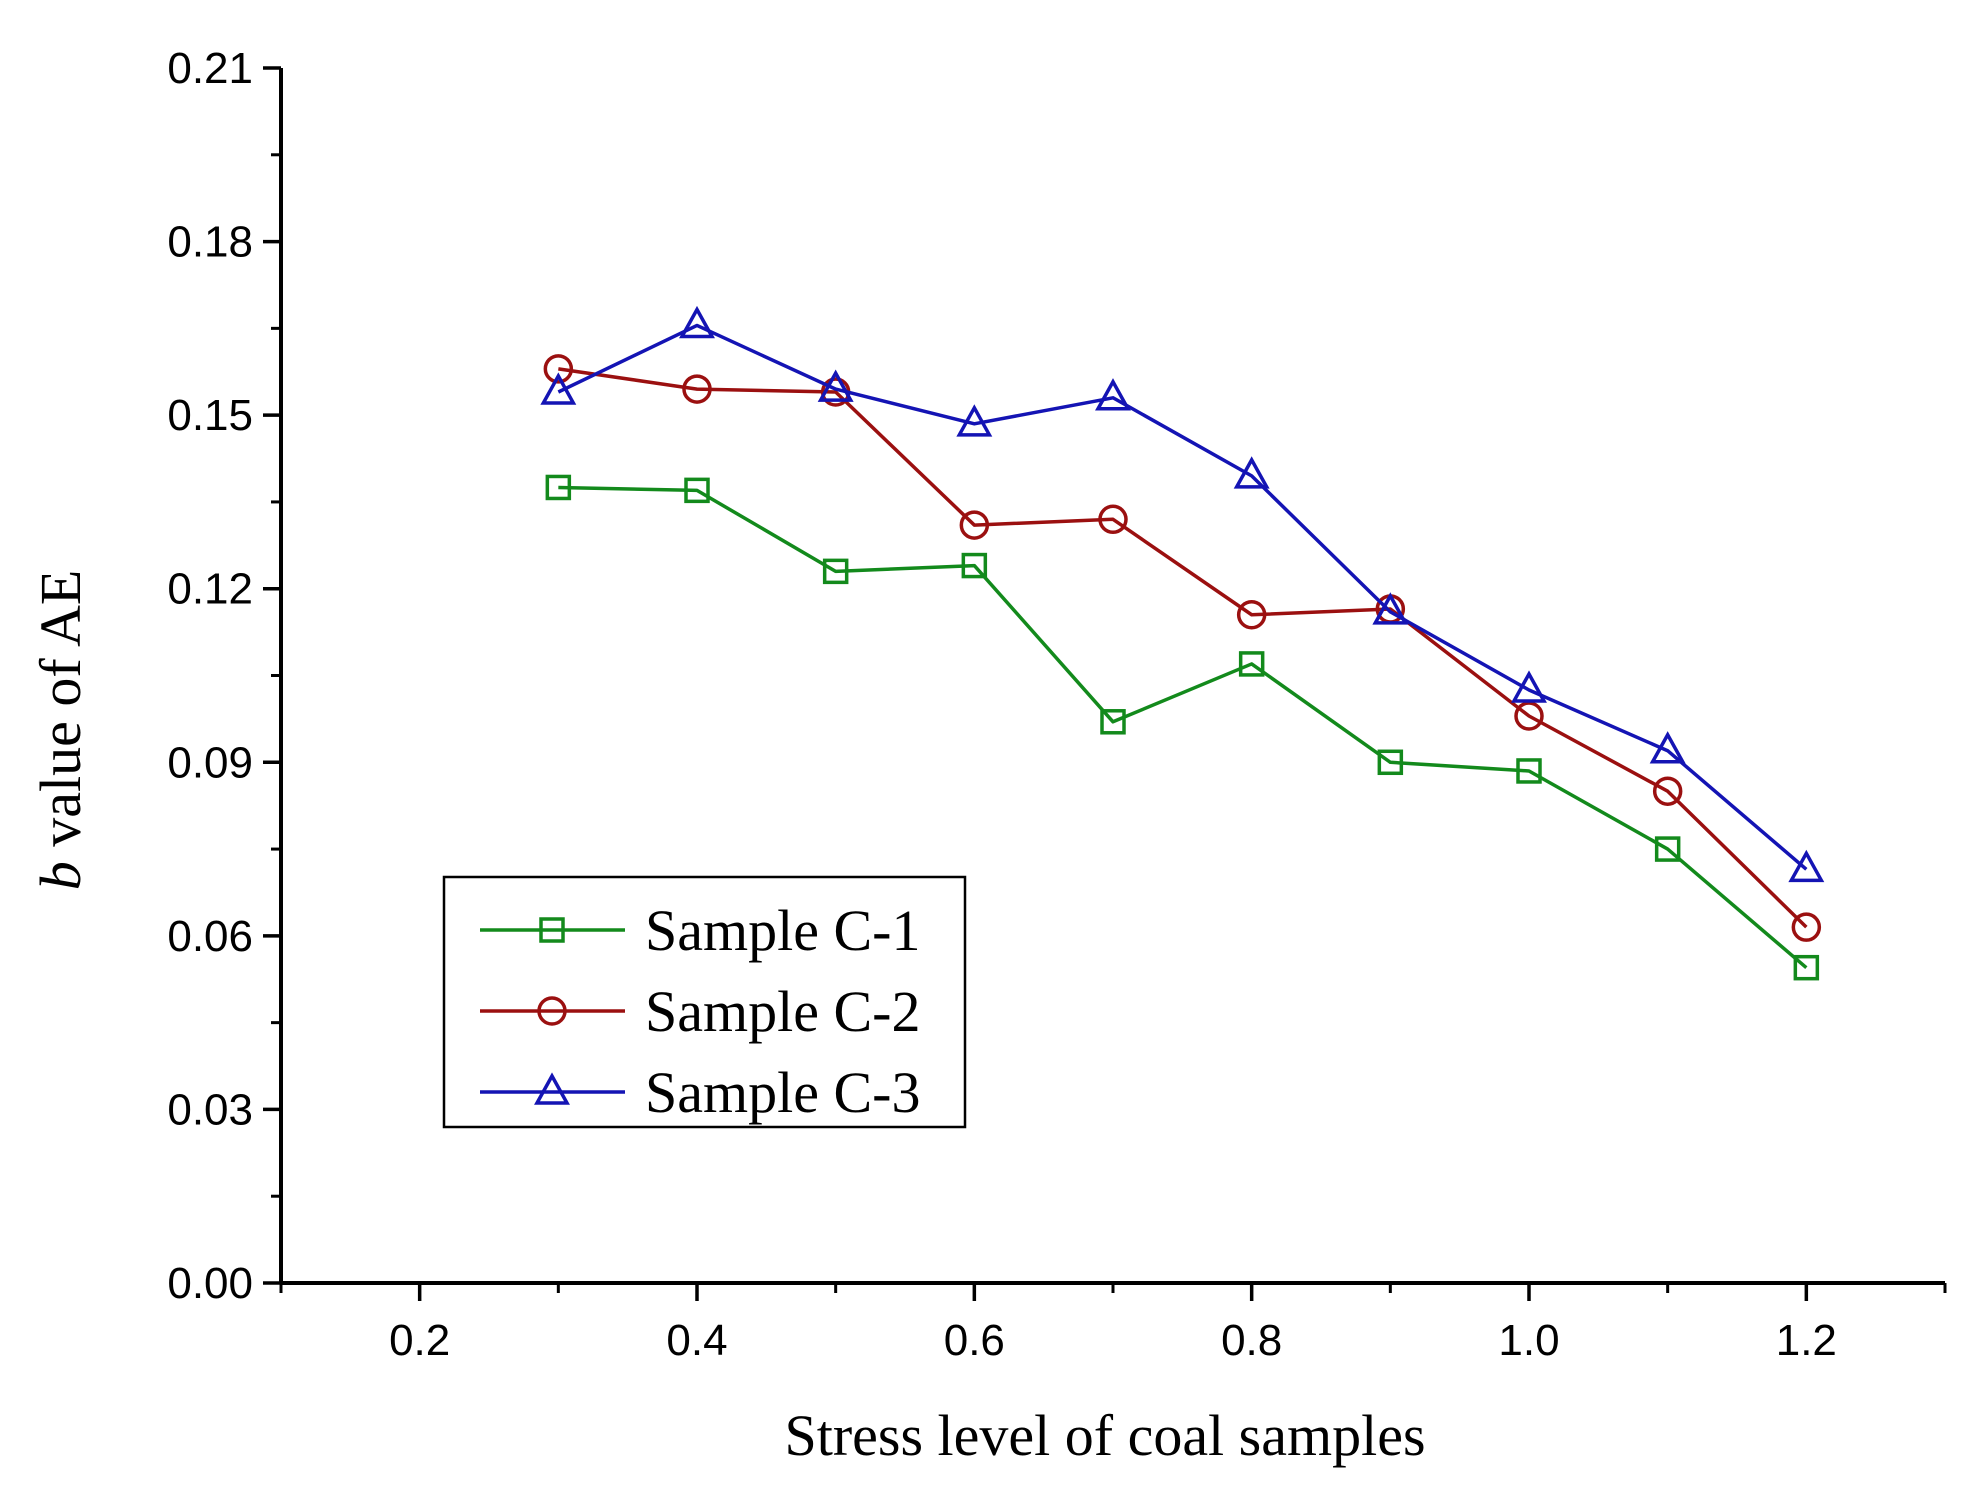  What do you see at coordinates (1251, 1340) in the screenshot?
I see `x-tick-label: 0.8` at bounding box center [1251, 1340].